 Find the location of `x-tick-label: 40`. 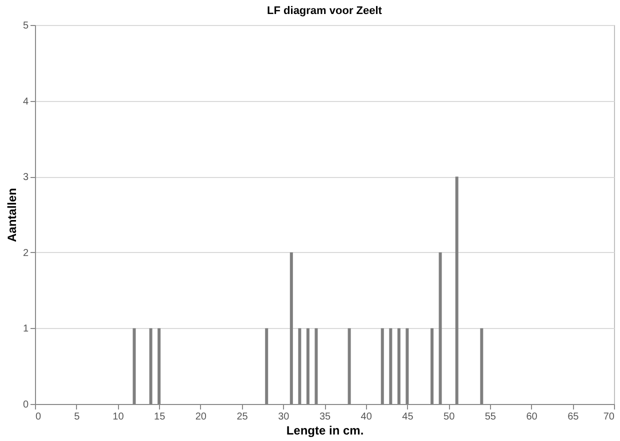

x-tick-label: 40 is located at coordinates (366, 417).